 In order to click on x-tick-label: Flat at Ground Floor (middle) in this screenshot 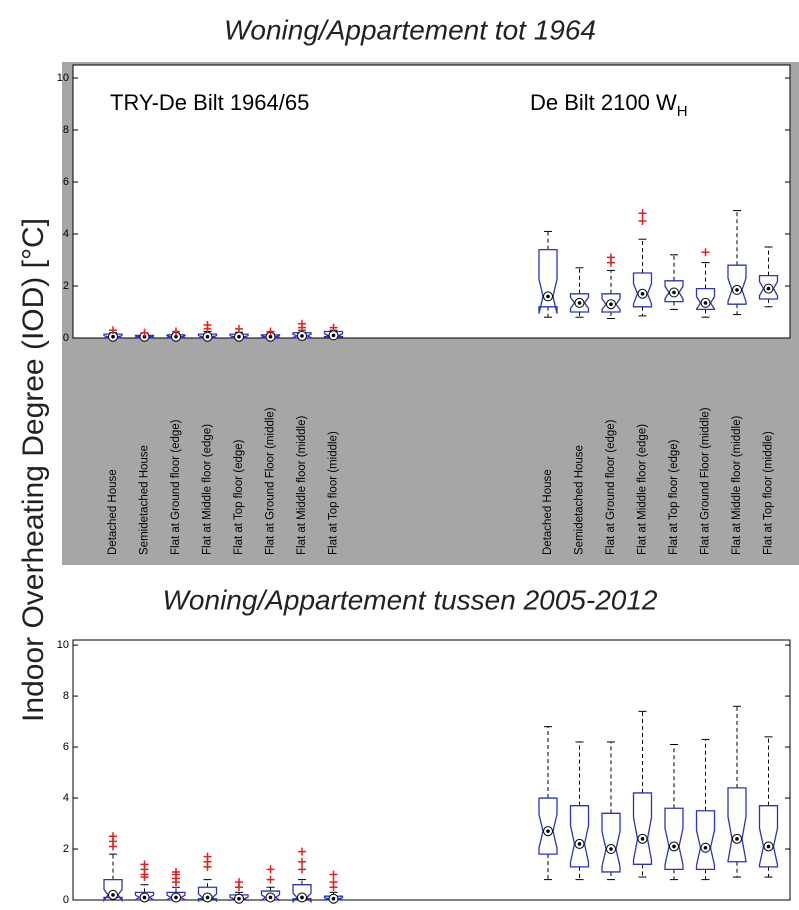, I will do `click(271, 481)`.